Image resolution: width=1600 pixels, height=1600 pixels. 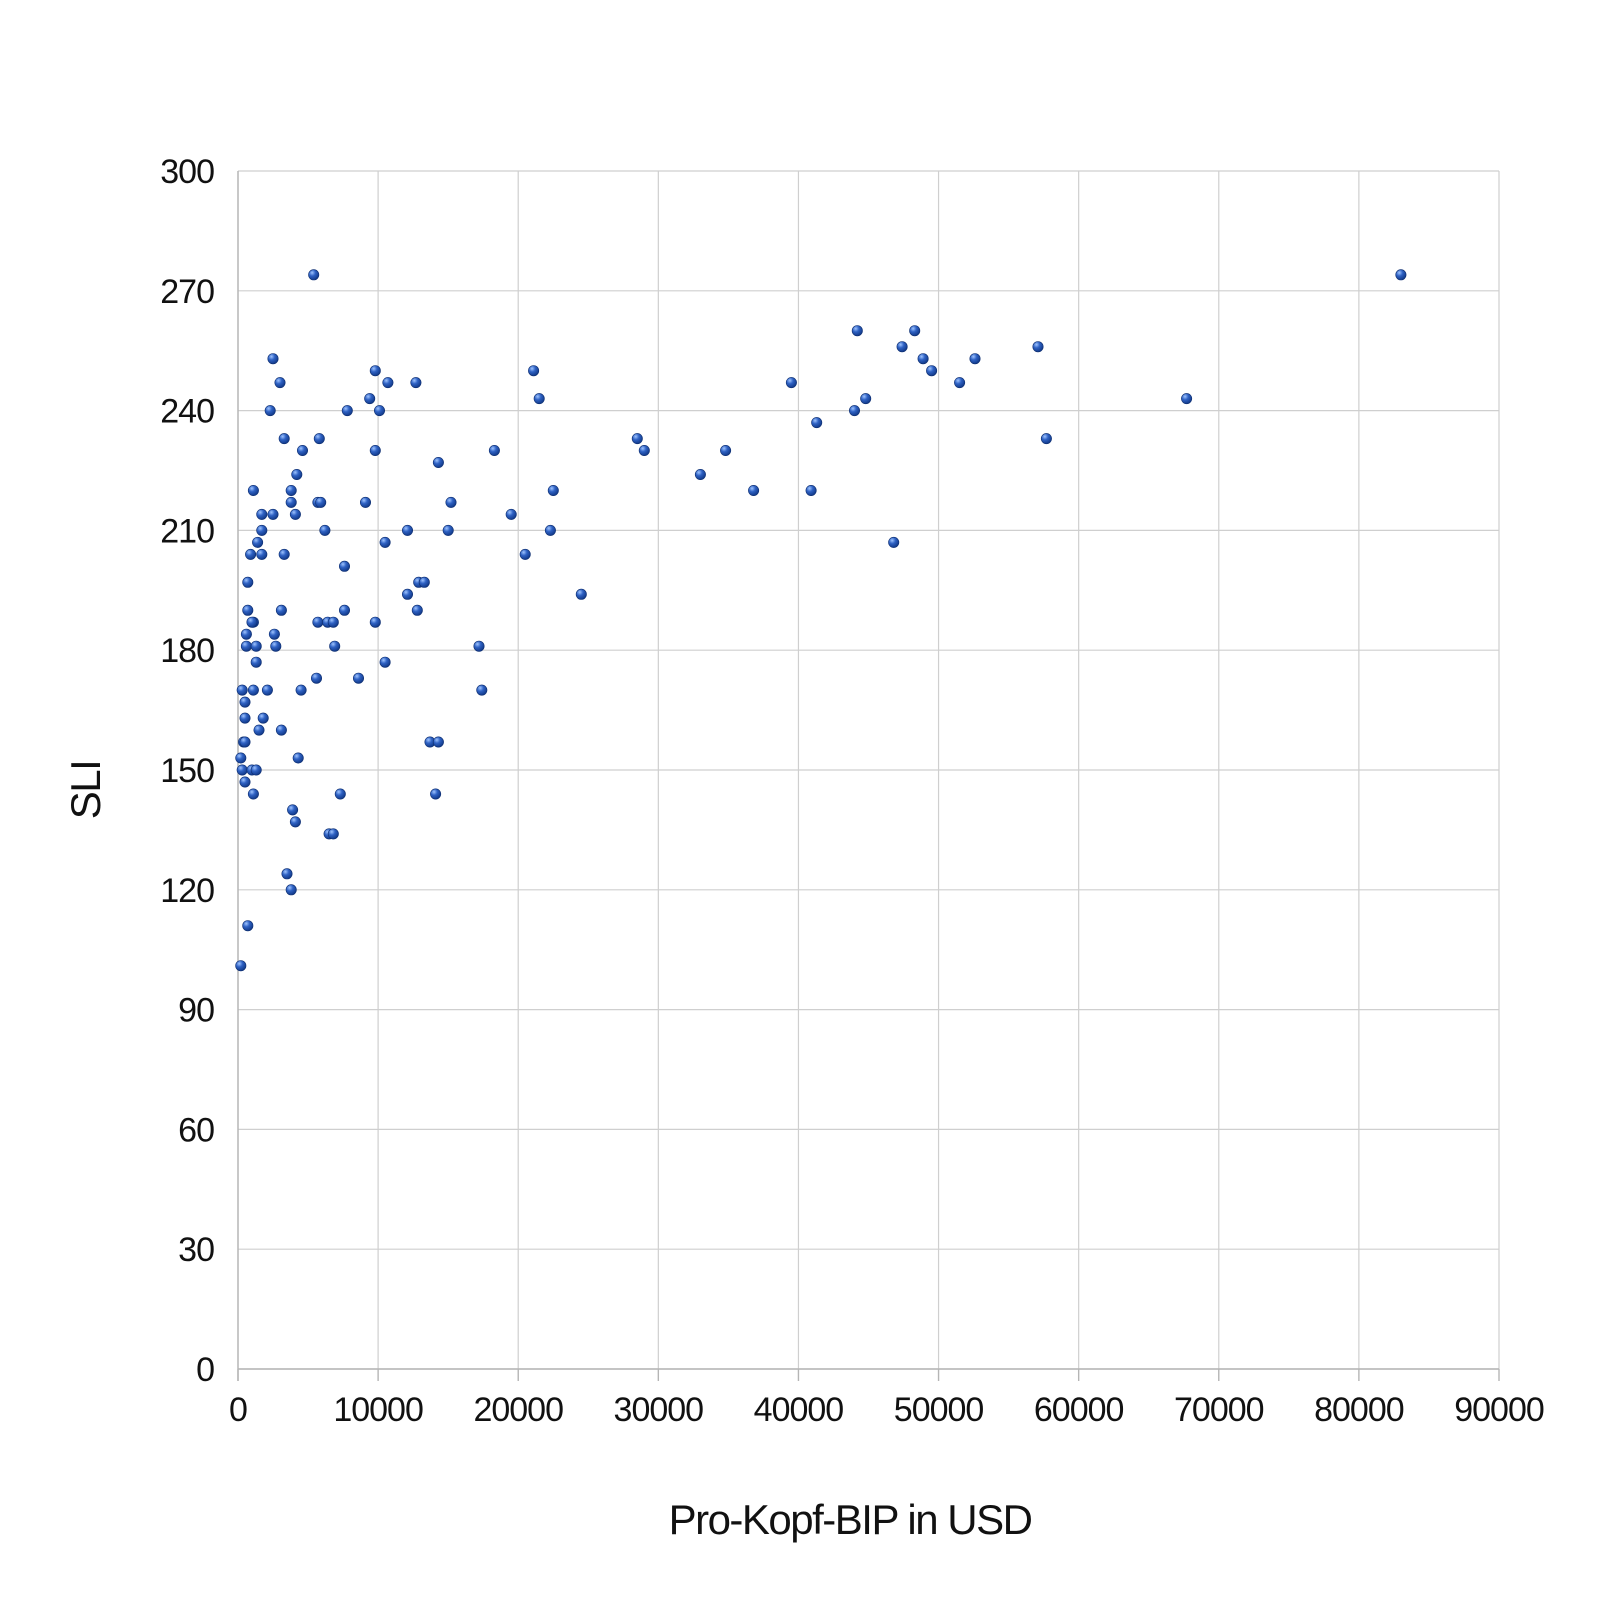 I want to click on x-tick-label: 60000, so click(x=1079, y=1410).